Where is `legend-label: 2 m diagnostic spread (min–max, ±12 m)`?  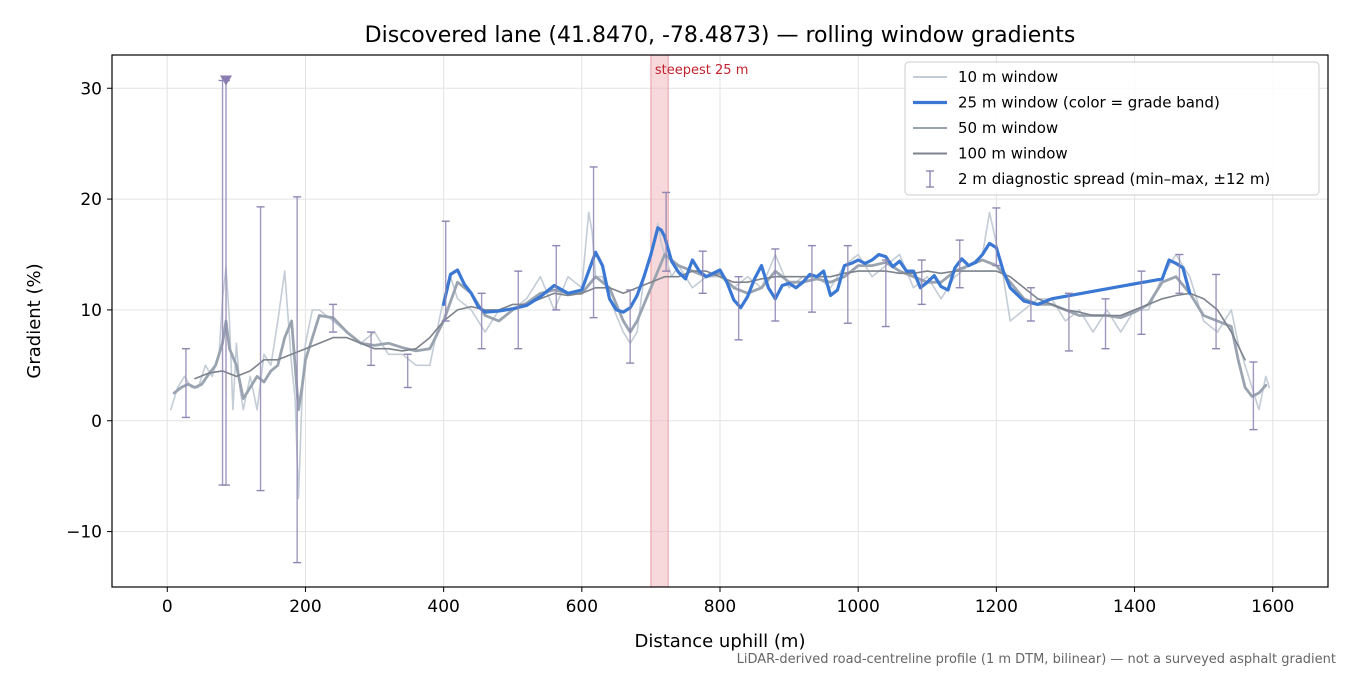
legend-label: 2 m diagnostic spread (min–max, ±12 m) is located at coordinates (1114, 179).